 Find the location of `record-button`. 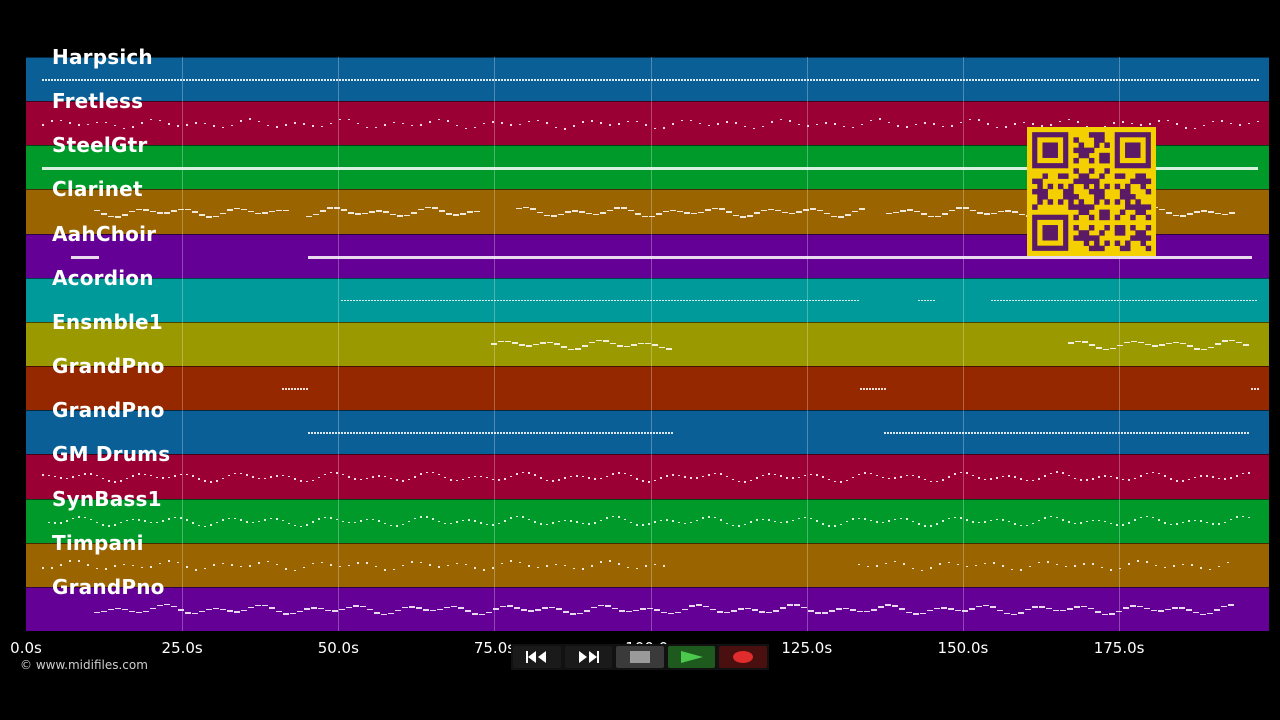

record-button is located at coordinates (743, 657).